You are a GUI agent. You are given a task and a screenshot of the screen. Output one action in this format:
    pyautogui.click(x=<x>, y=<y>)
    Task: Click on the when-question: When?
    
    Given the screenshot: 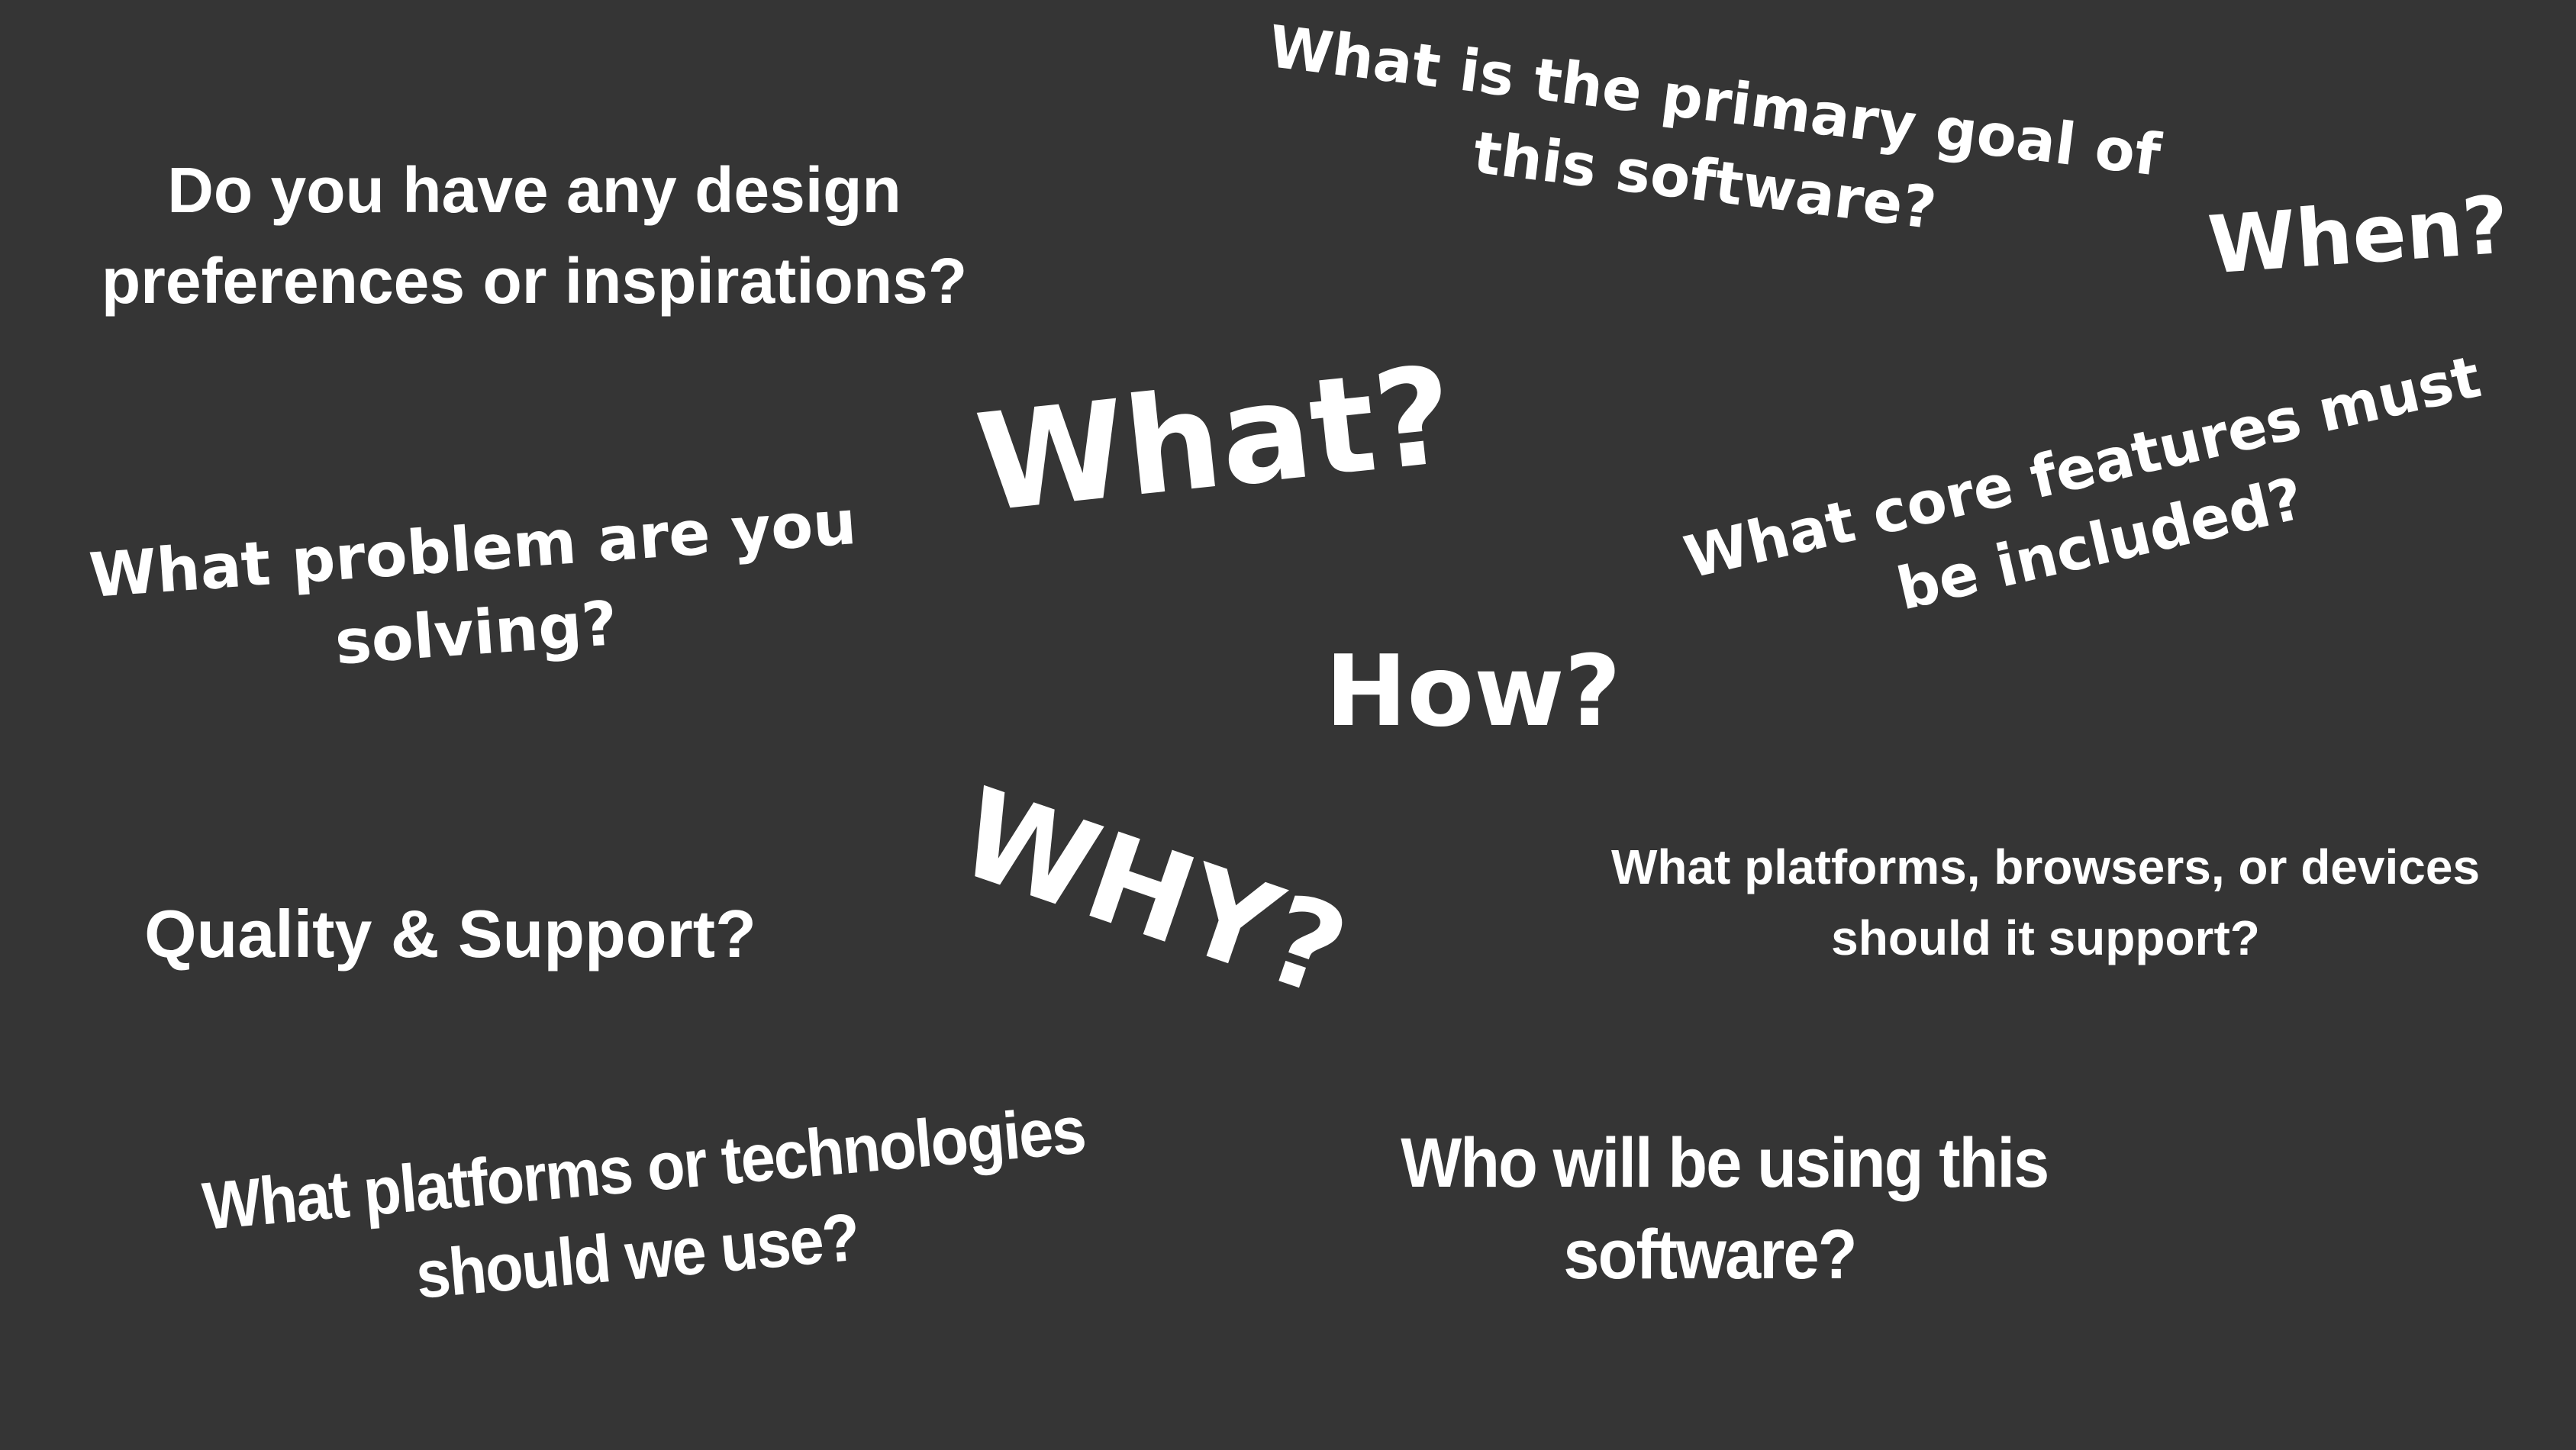 What is the action you would take?
    pyautogui.click(x=2359, y=235)
    